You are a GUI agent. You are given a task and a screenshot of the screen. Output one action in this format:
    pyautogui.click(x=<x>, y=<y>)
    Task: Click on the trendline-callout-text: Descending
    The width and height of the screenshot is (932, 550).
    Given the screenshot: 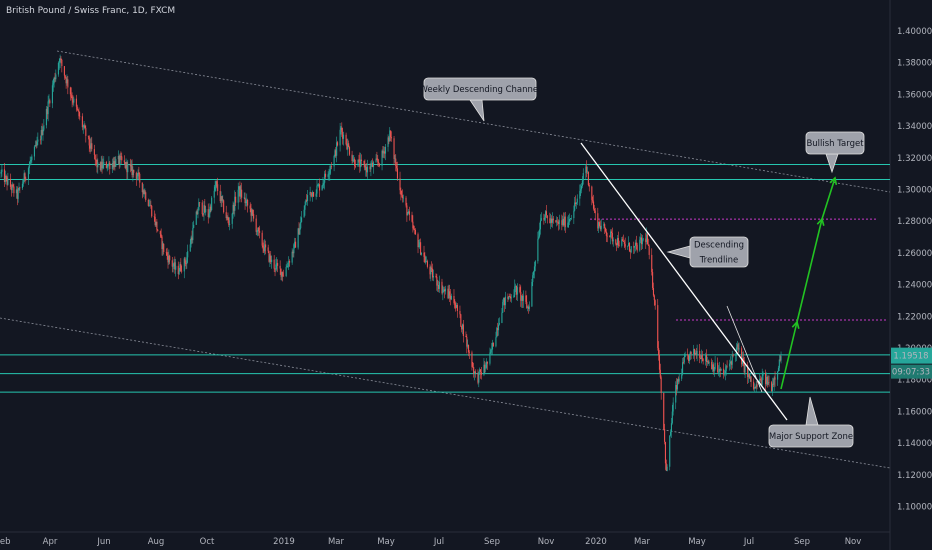 What is the action you would take?
    pyautogui.click(x=719, y=246)
    